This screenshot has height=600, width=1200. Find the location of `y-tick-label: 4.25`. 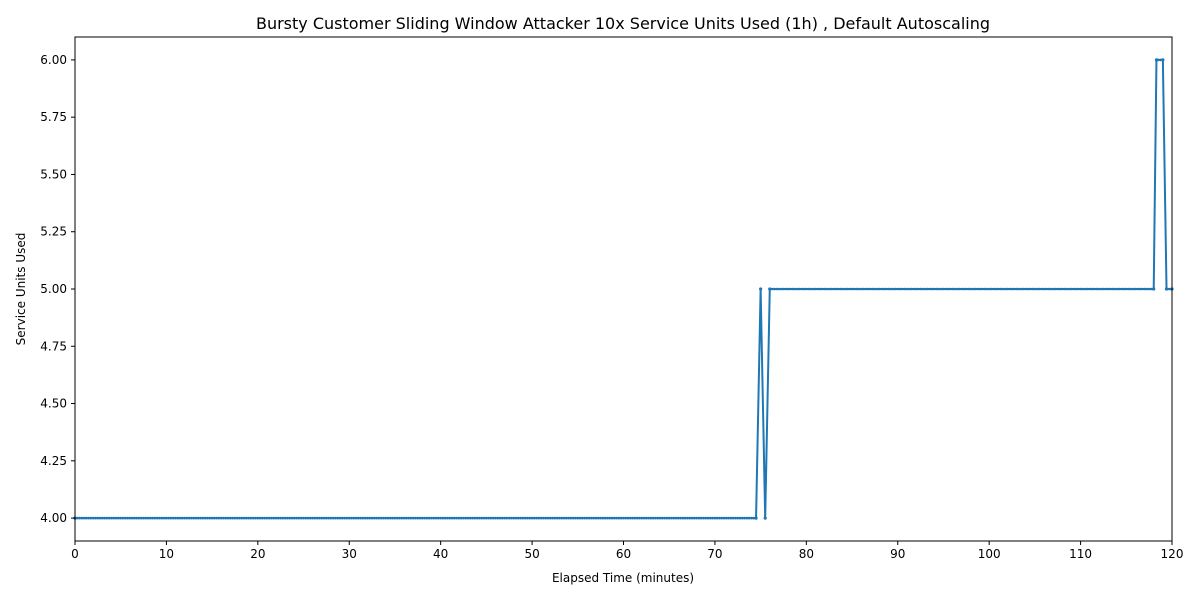

y-tick-label: 4.25 is located at coordinates (53, 461).